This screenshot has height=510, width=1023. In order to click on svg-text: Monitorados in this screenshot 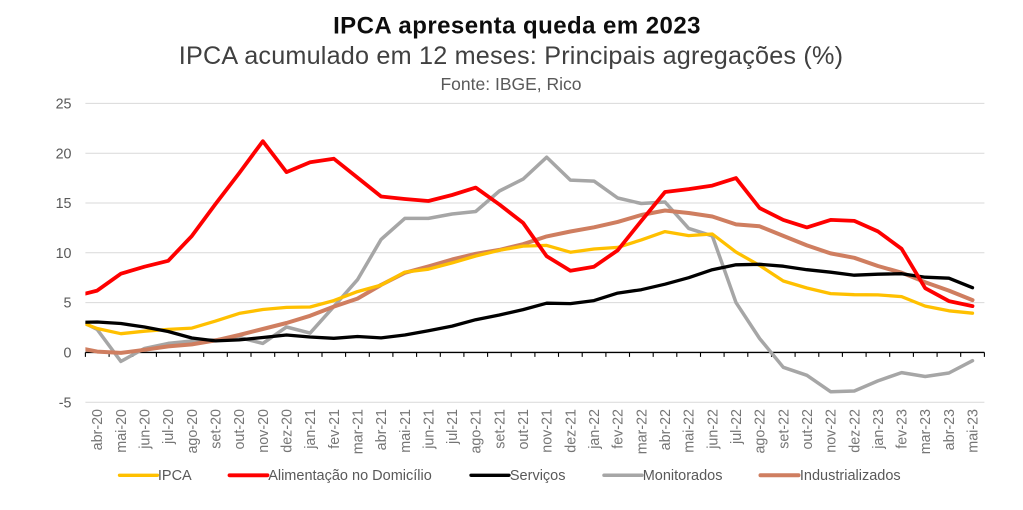, I will do `click(683, 476)`.